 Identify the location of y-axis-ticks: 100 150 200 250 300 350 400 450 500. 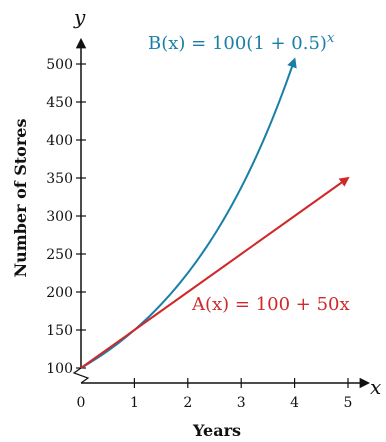
(66, 217).